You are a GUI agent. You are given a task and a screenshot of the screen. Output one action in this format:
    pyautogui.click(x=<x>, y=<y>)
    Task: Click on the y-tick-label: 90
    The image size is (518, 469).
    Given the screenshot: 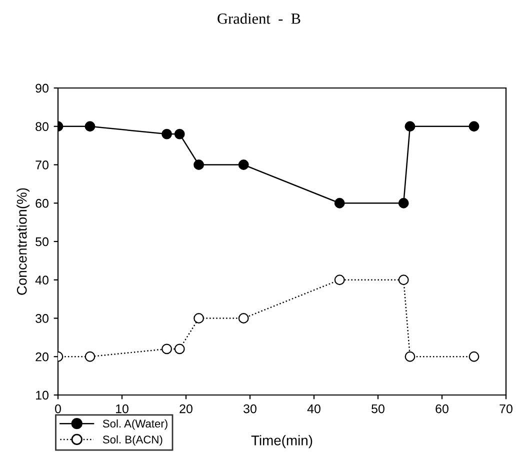 What is the action you would take?
    pyautogui.click(x=42, y=88)
    